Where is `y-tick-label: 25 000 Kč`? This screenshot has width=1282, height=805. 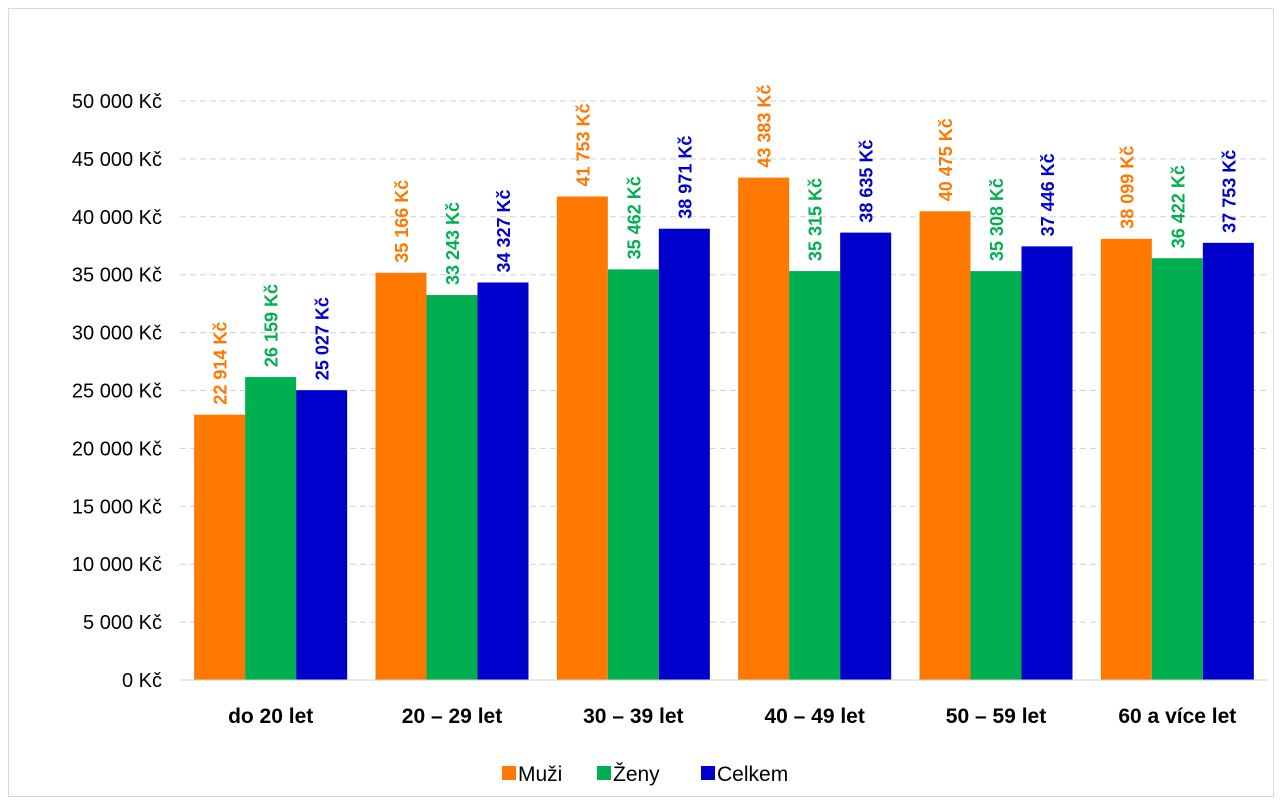 y-tick-label: 25 000 Kč is located at coordinates (117, 392).